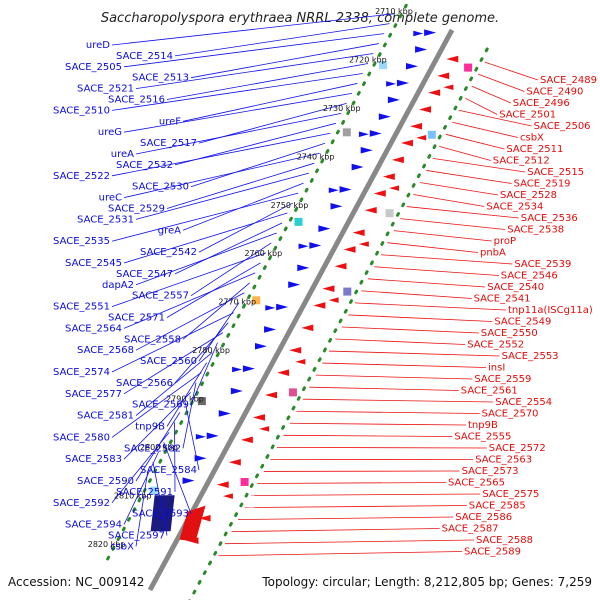  What do you see at coordinates (532, 138) in the screenshot?
I see `right-gene-label: csbX` at bounding box center [532, 138].